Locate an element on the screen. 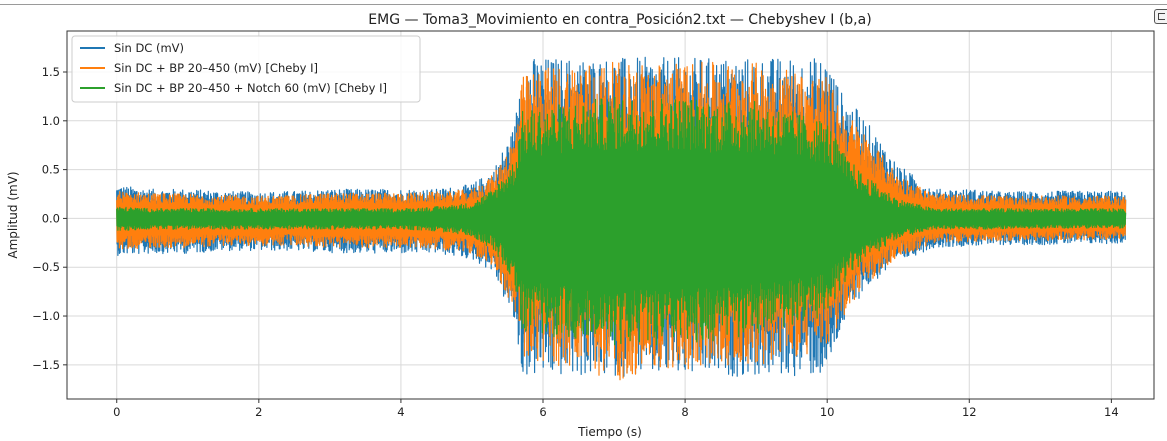  legend-box is located at coordinates (246, 69).